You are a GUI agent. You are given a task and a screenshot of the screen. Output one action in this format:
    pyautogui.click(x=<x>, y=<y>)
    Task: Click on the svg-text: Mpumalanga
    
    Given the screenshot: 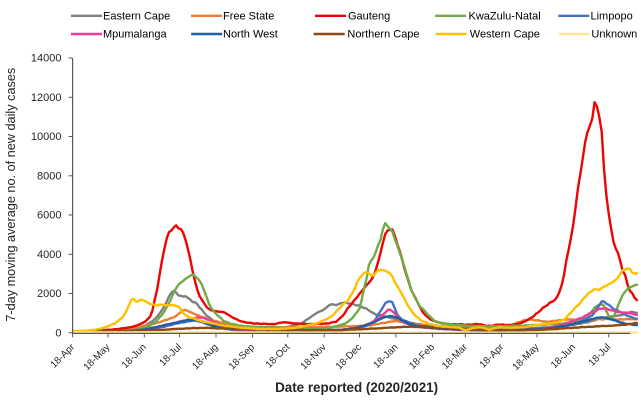 What is the action you would take?
    pyautogui.click(x=135, y=35)
    